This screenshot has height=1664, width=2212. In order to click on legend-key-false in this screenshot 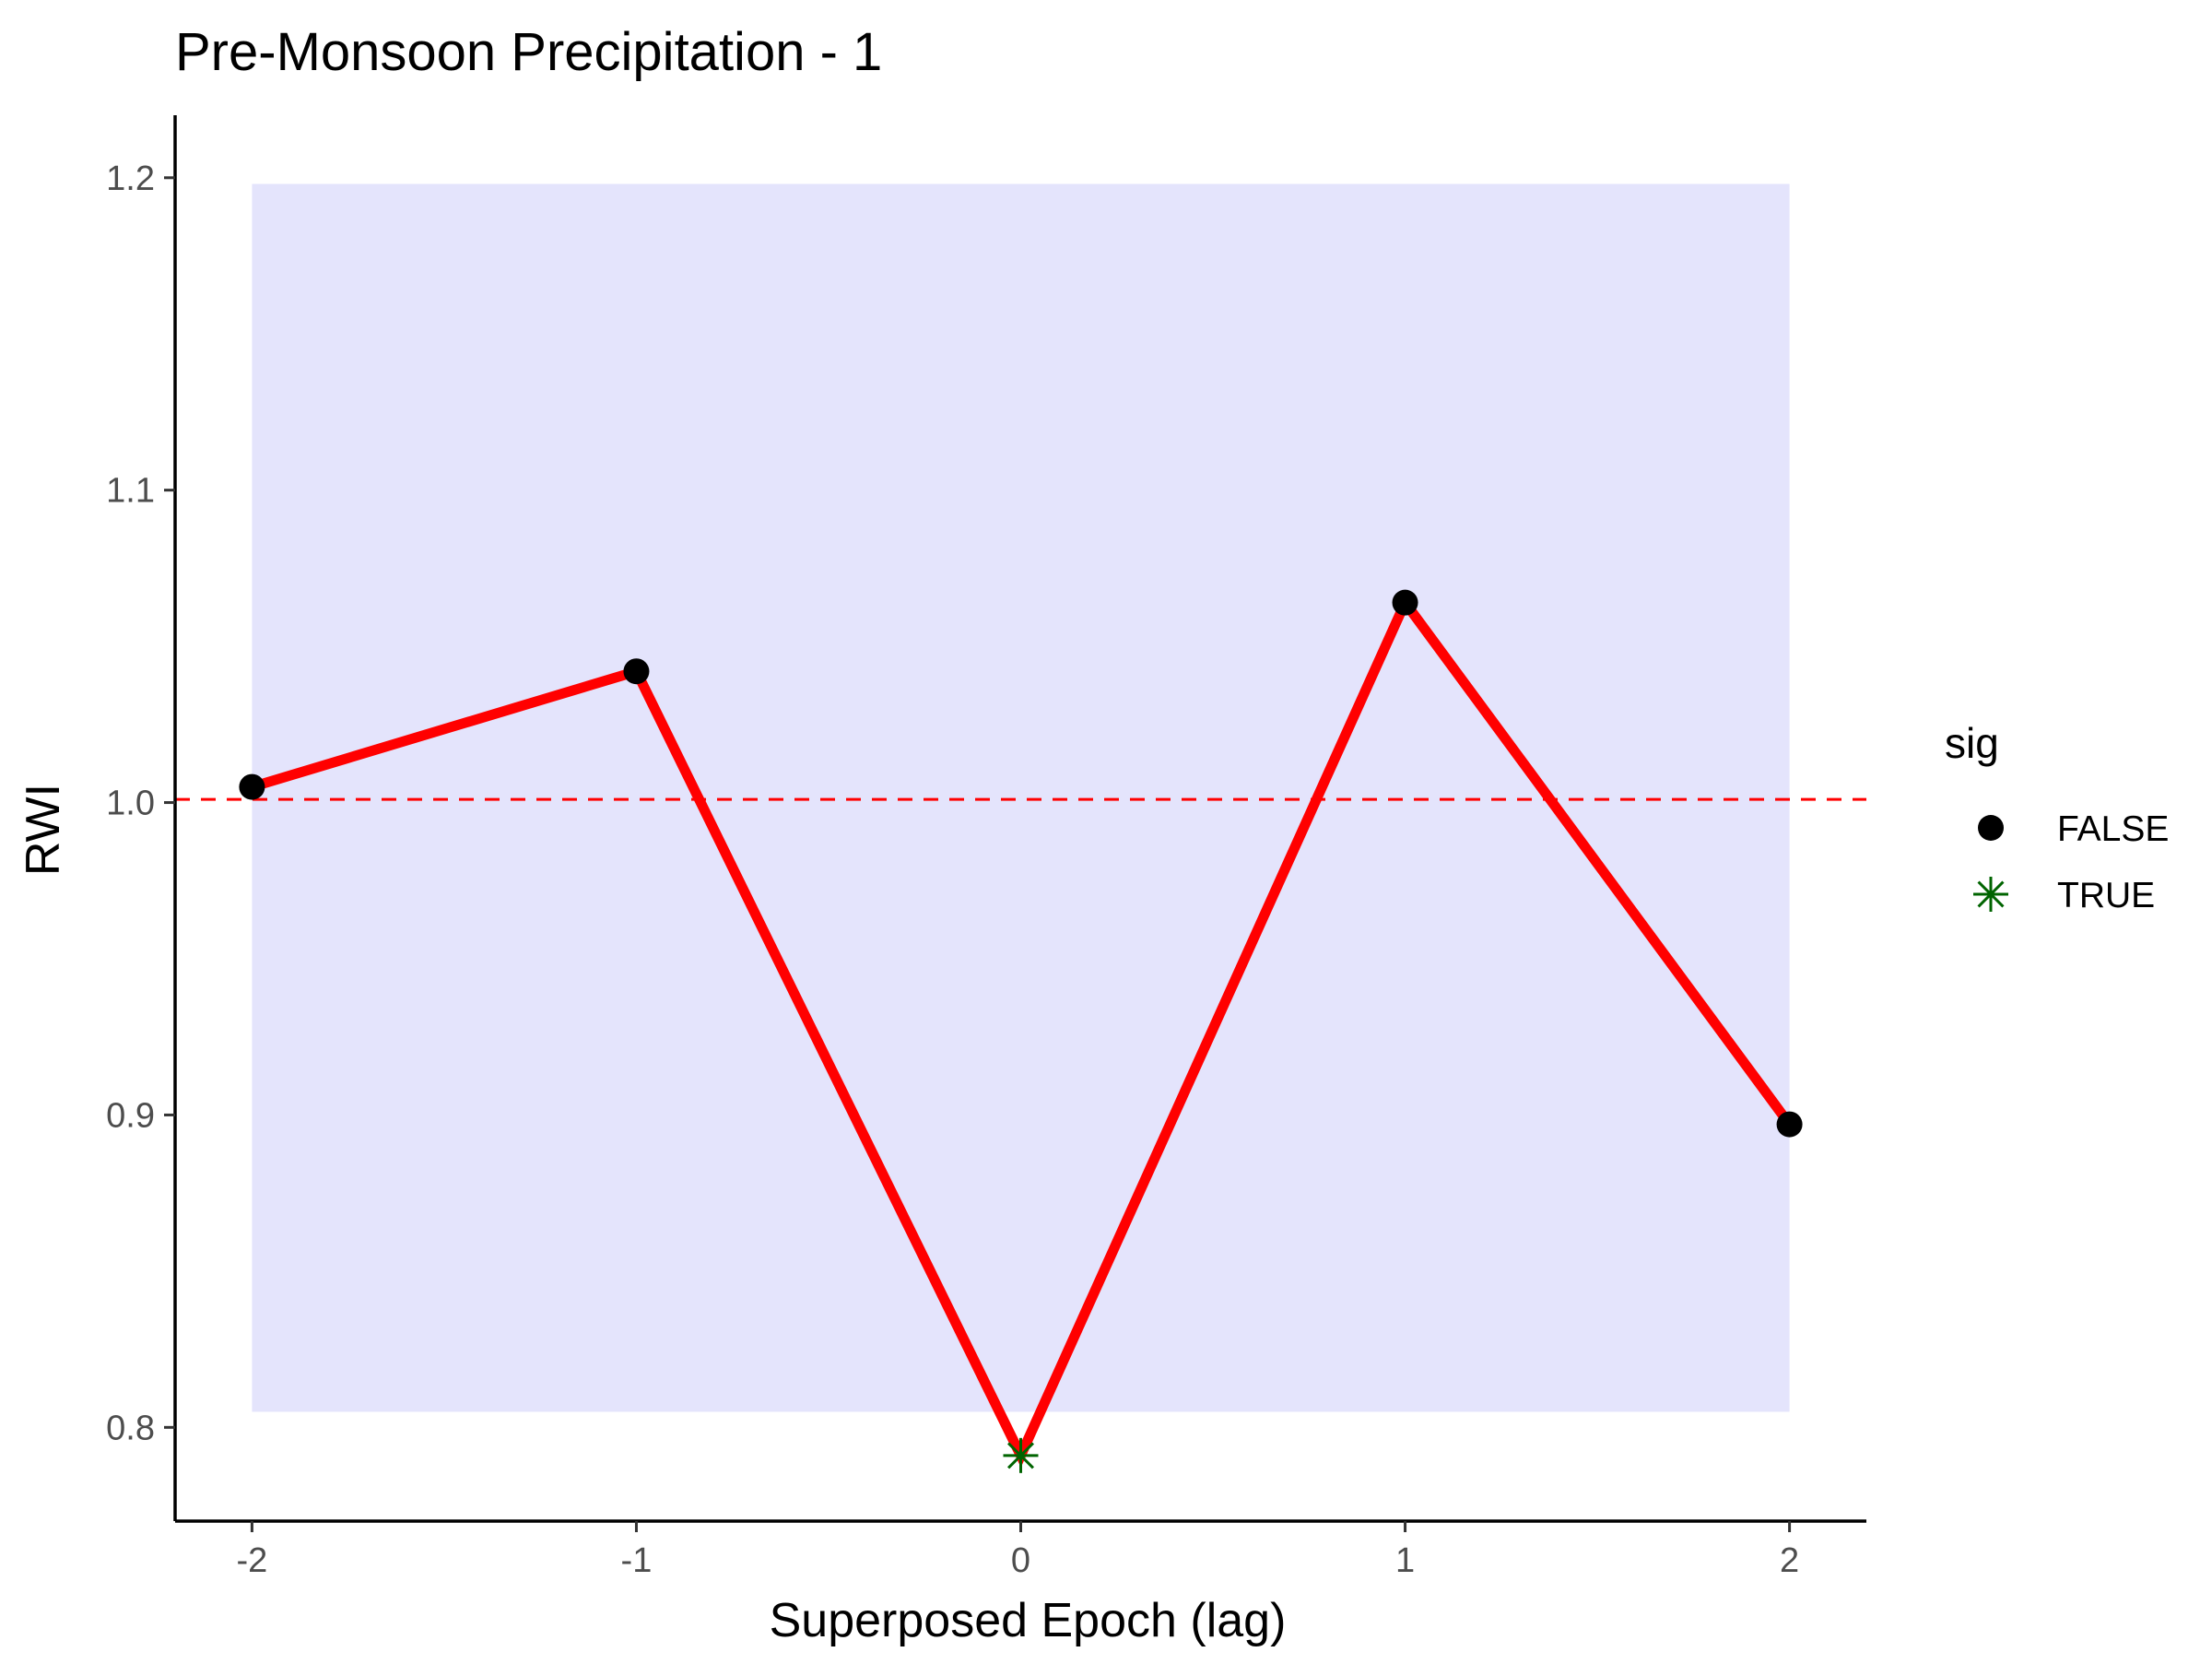, I will do `click(1991, 828)`.